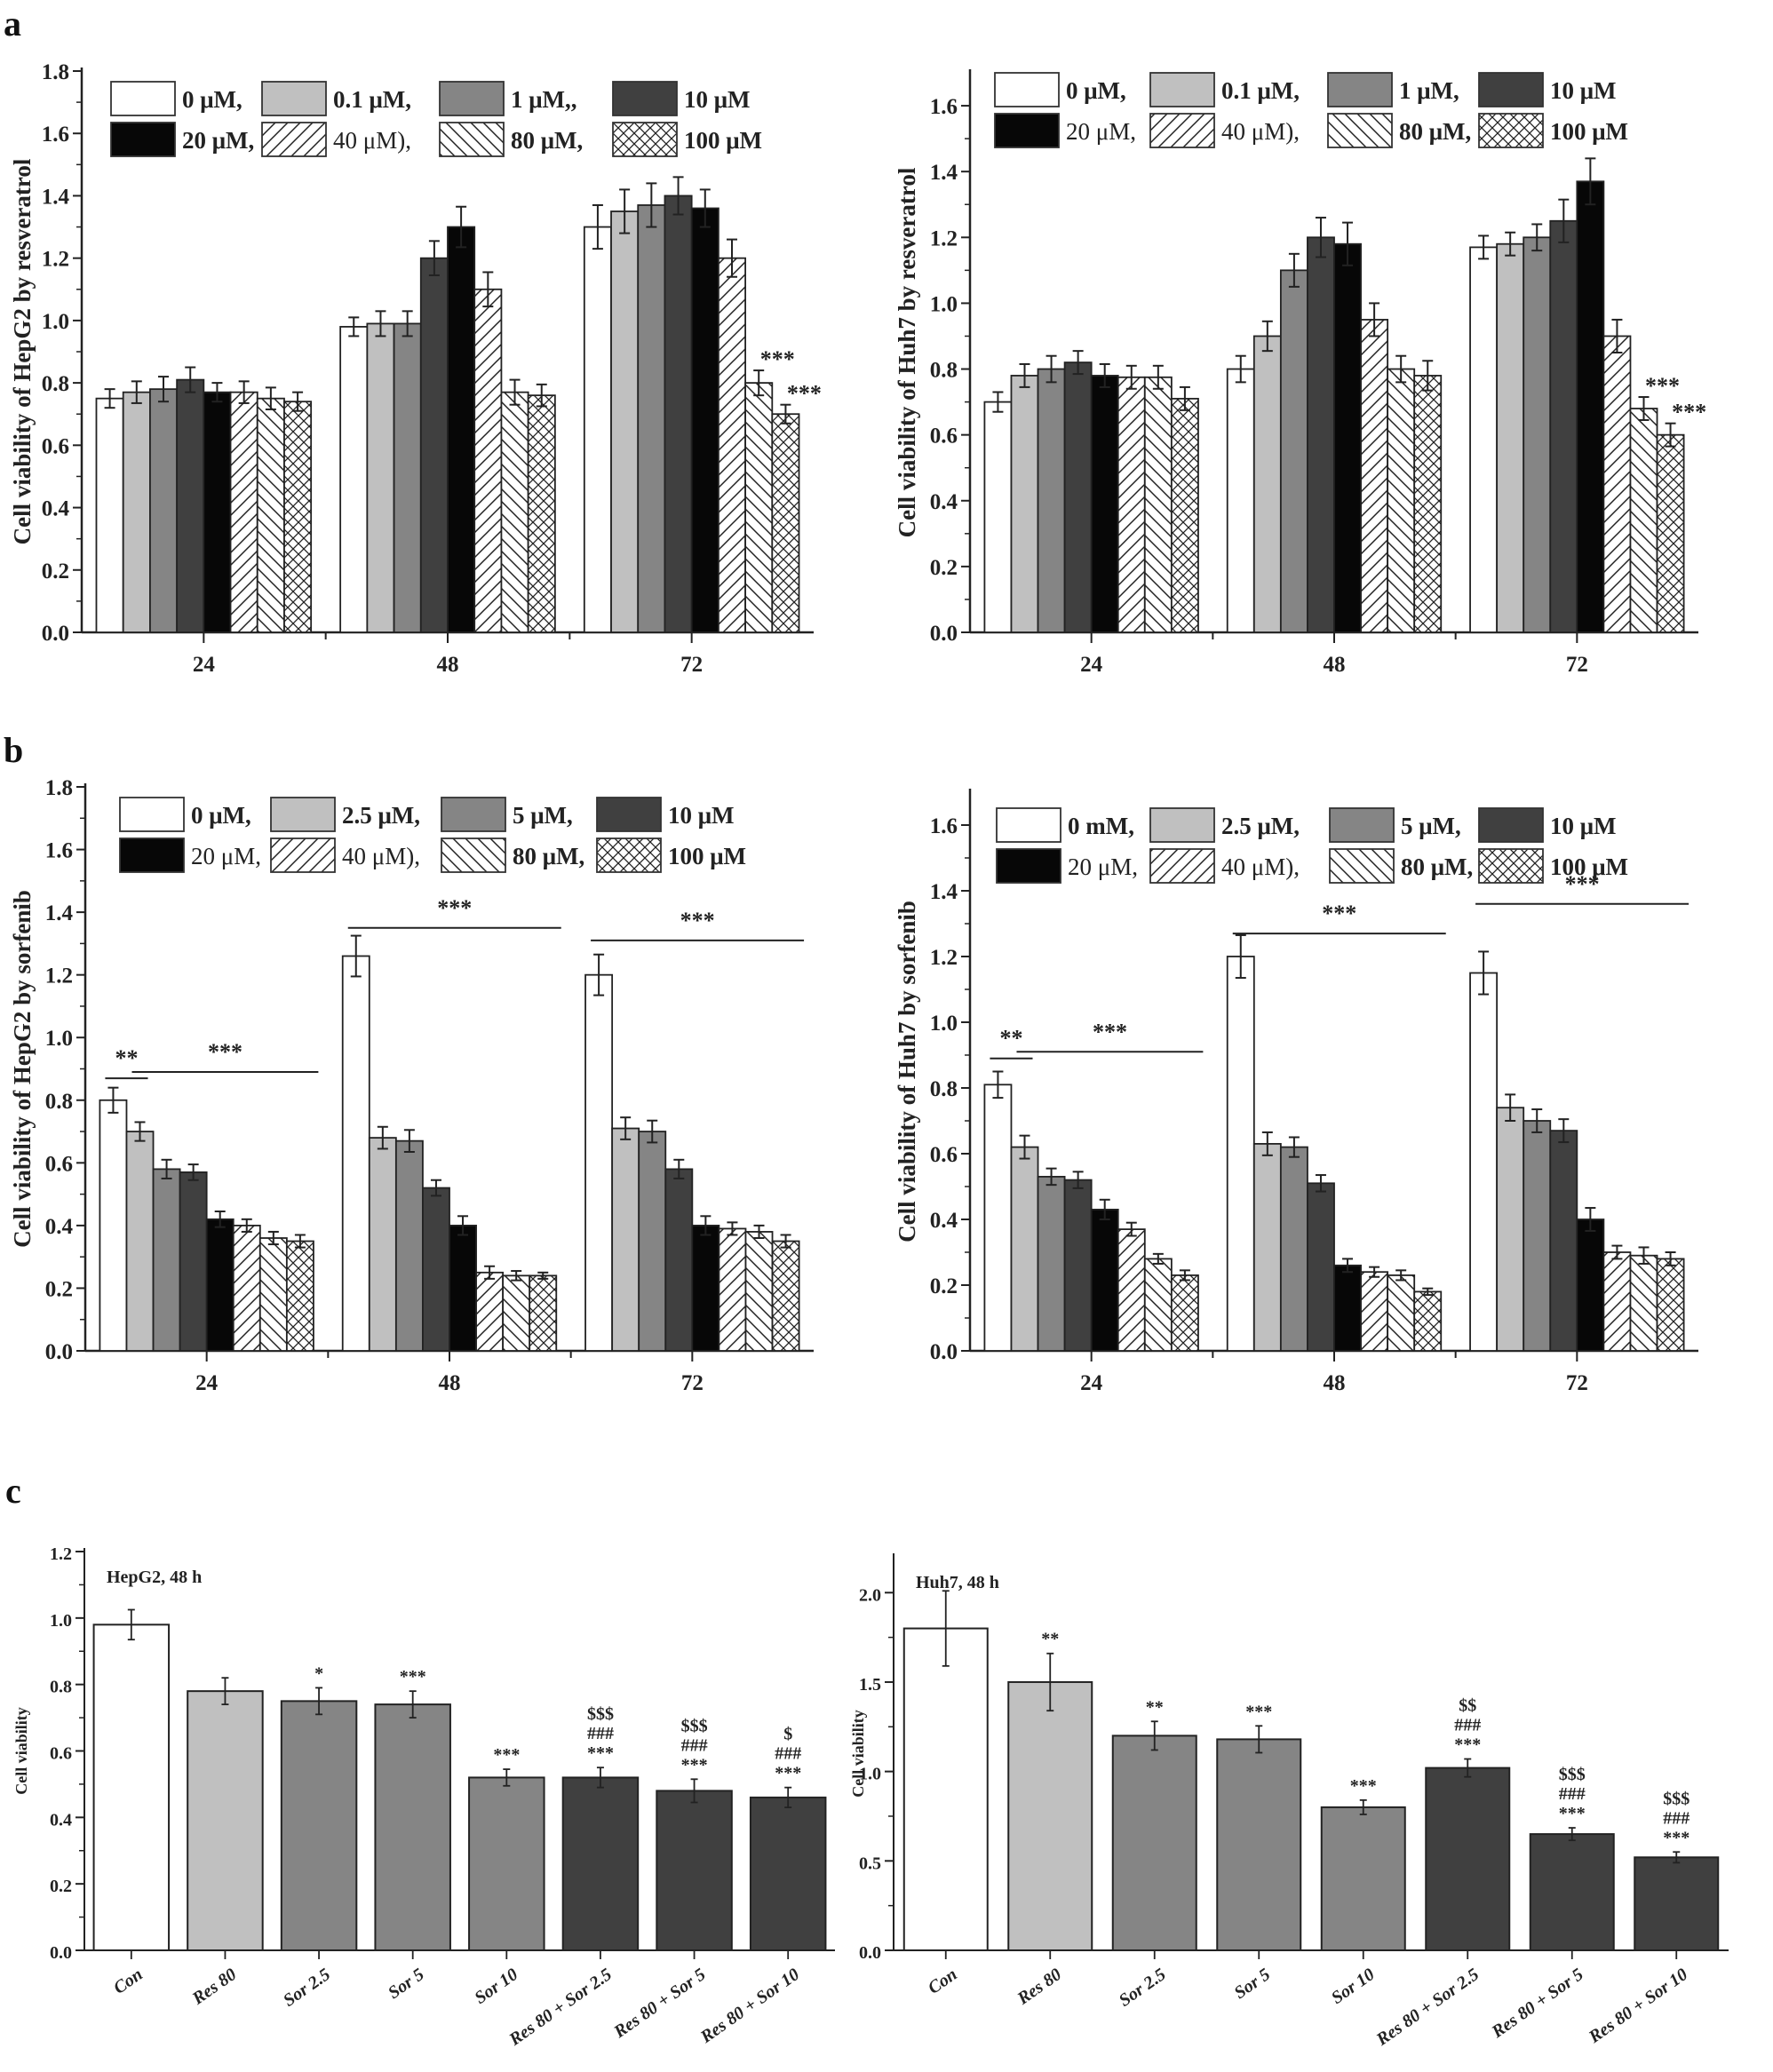  I want to click on y-tick-label: 1.5, so click(870, 1685).